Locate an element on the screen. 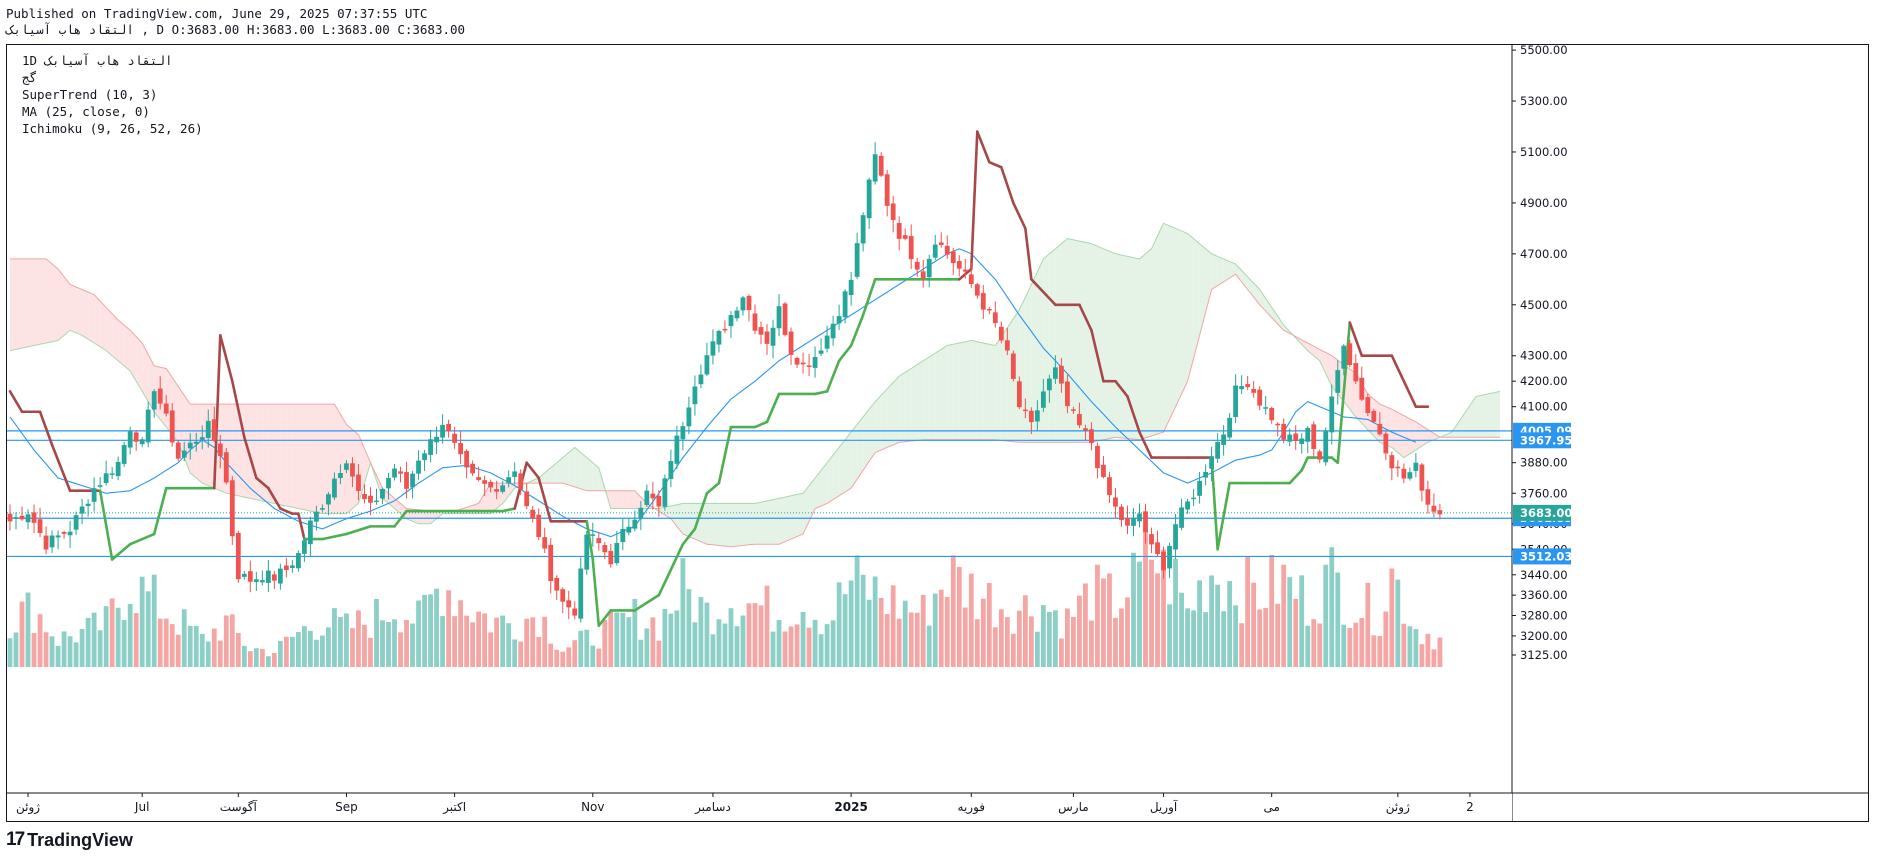  legend-moving-average: MA (25, close, 0) is located at coordinates (86, 111).